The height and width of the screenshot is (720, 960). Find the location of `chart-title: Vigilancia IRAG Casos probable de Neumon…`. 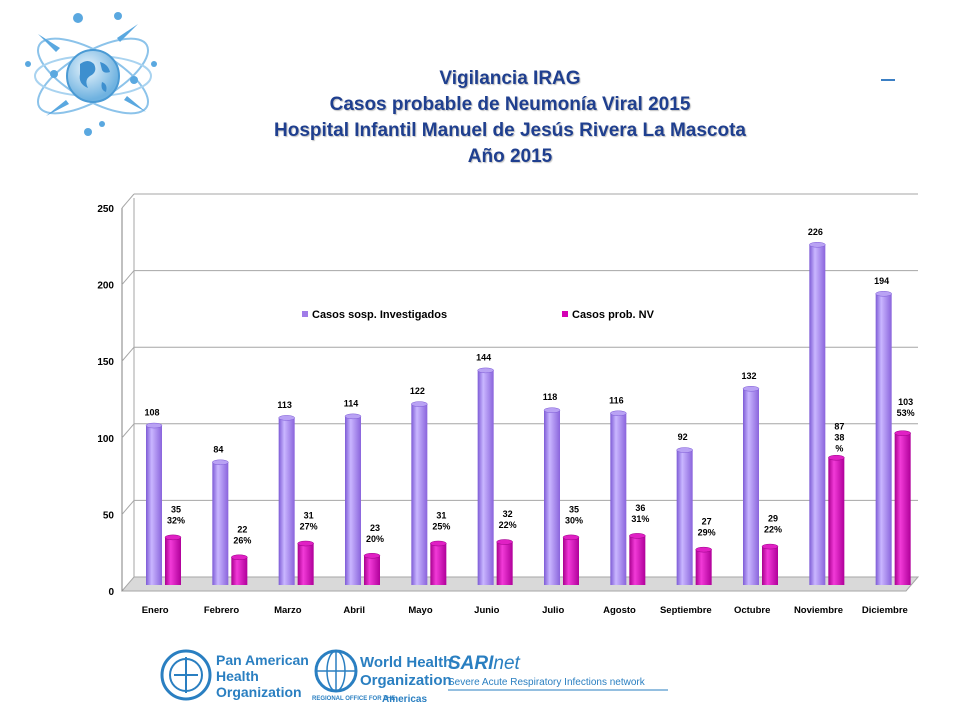

chart-title: Vigilancia IRAG Casos probable de Neumon… is located at coordinates (480, 118).